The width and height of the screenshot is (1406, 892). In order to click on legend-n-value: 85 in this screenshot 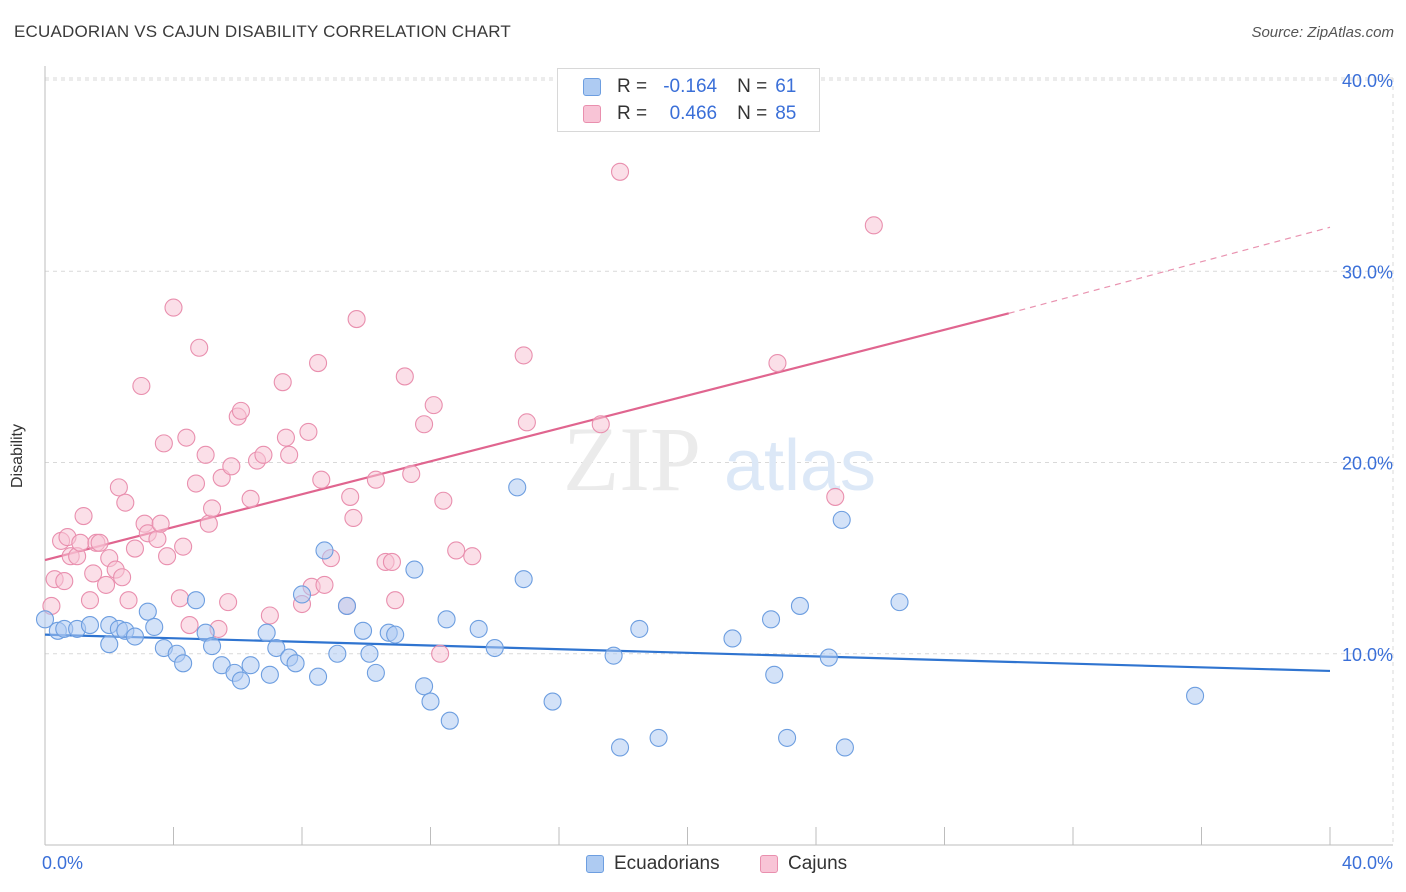, I will do `click(786, 113)`.